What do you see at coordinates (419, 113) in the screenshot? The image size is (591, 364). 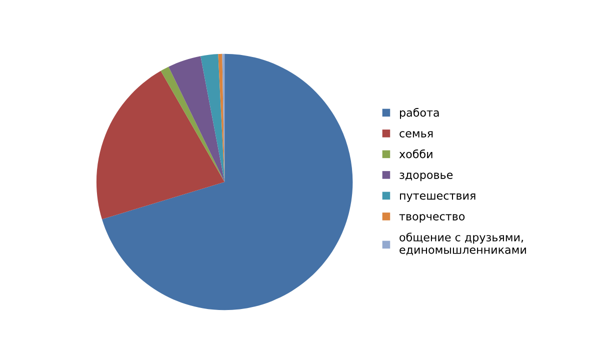 I see `legend-label: работа` at bounding box center [419, 113].